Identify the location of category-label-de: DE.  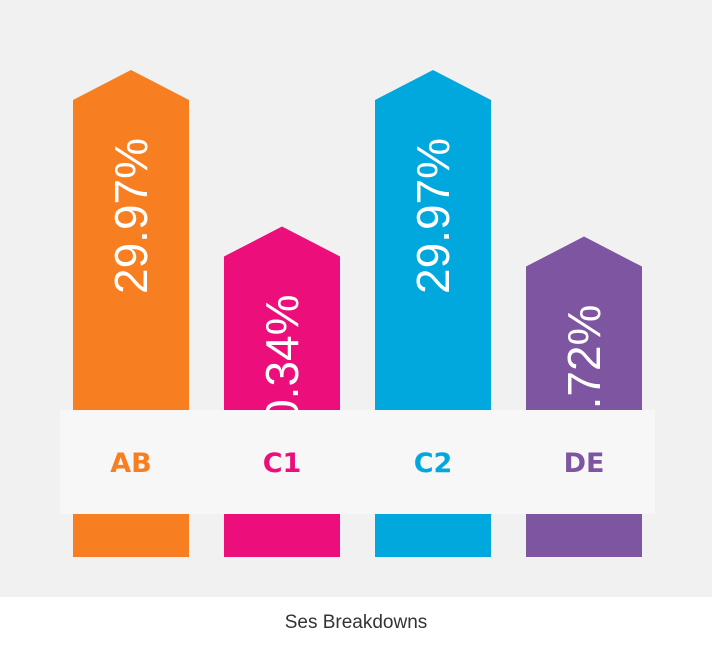
(584, 463).